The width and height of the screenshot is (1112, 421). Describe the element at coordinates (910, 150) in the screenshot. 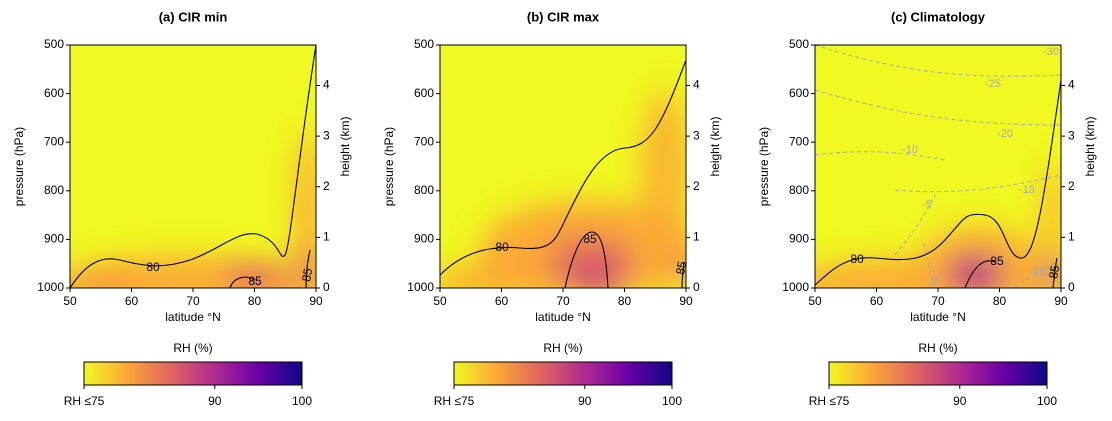

I see `temperature-contour-label: -10` at that location.